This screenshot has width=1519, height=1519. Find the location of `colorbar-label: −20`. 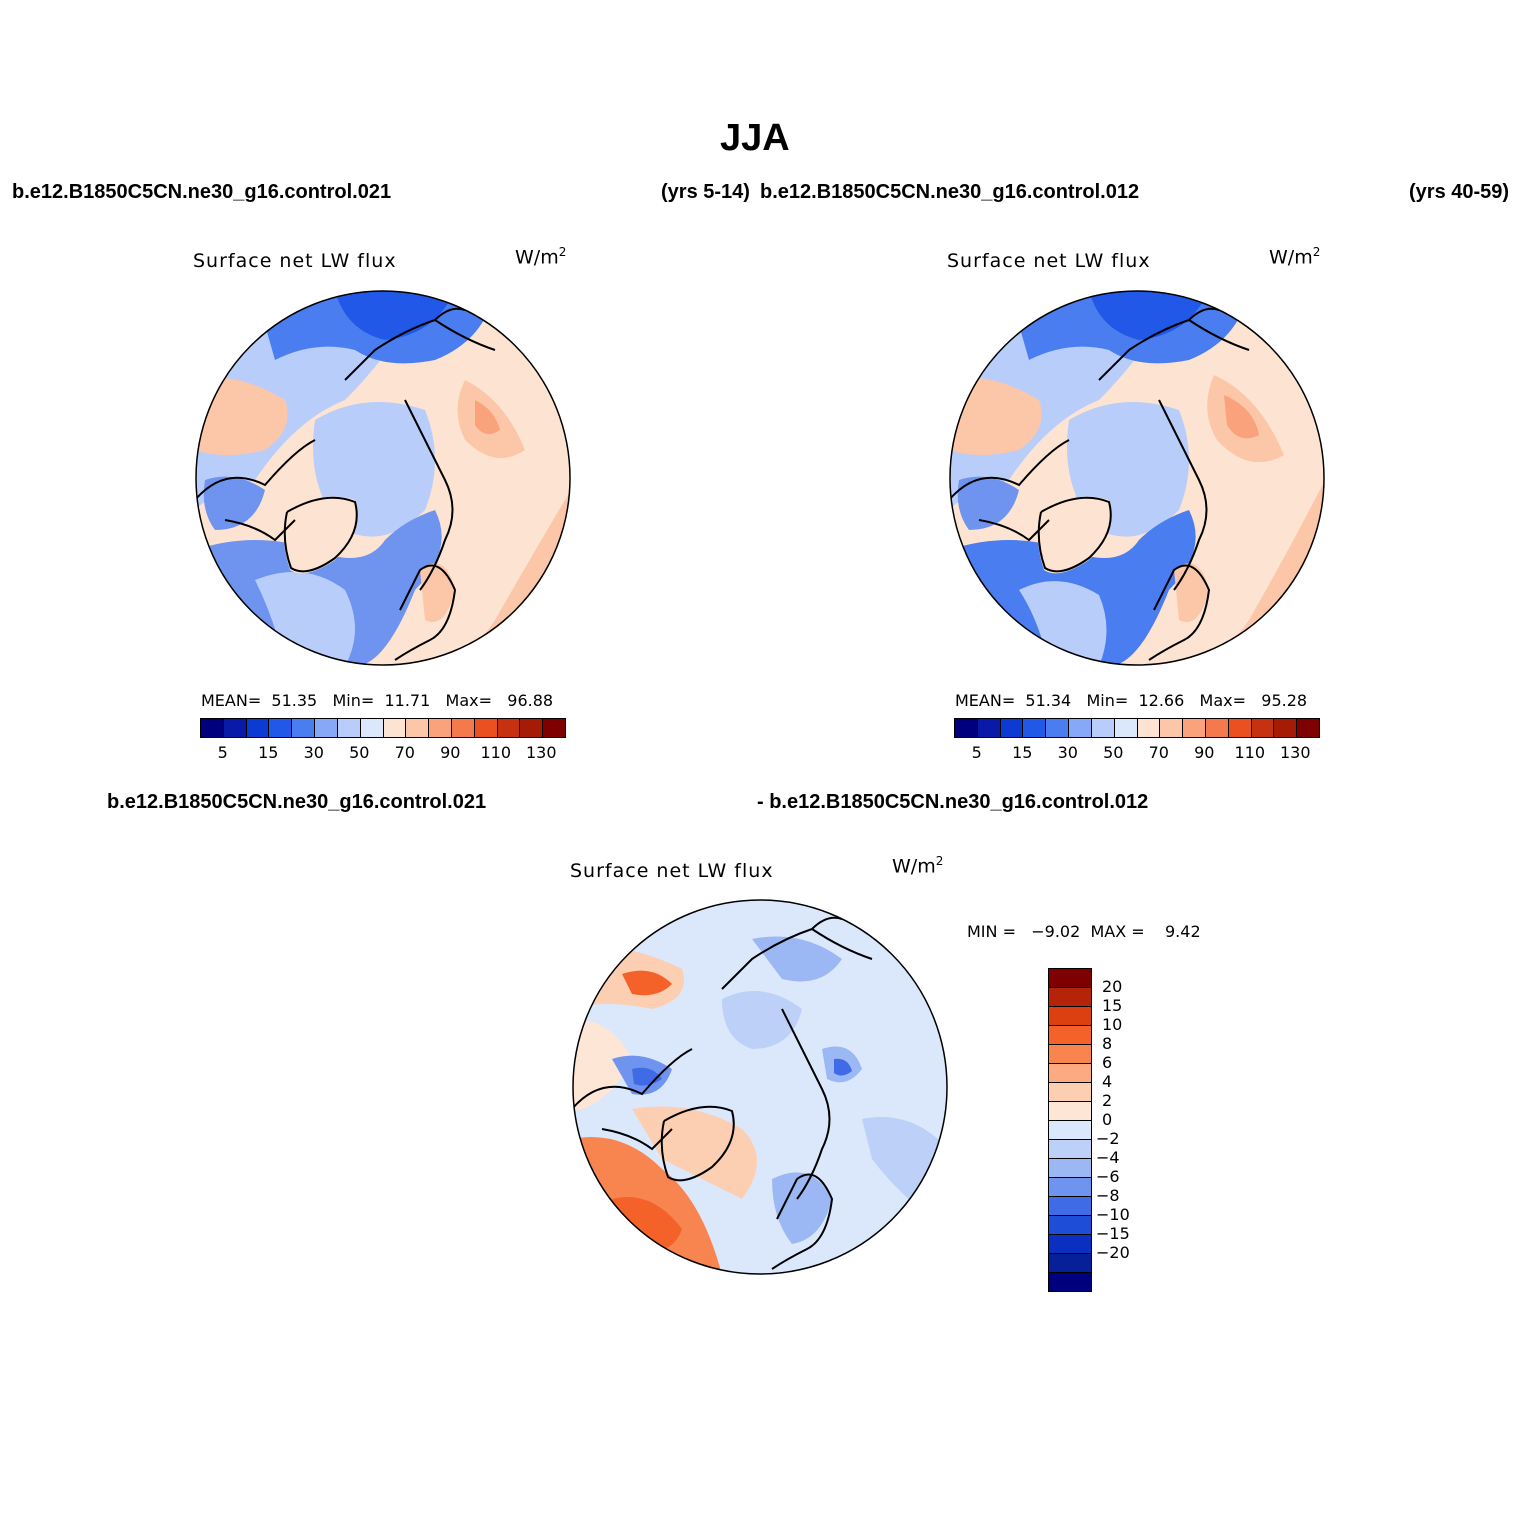

colorbar-label: −20 is located at coordinates (1113, 1252).